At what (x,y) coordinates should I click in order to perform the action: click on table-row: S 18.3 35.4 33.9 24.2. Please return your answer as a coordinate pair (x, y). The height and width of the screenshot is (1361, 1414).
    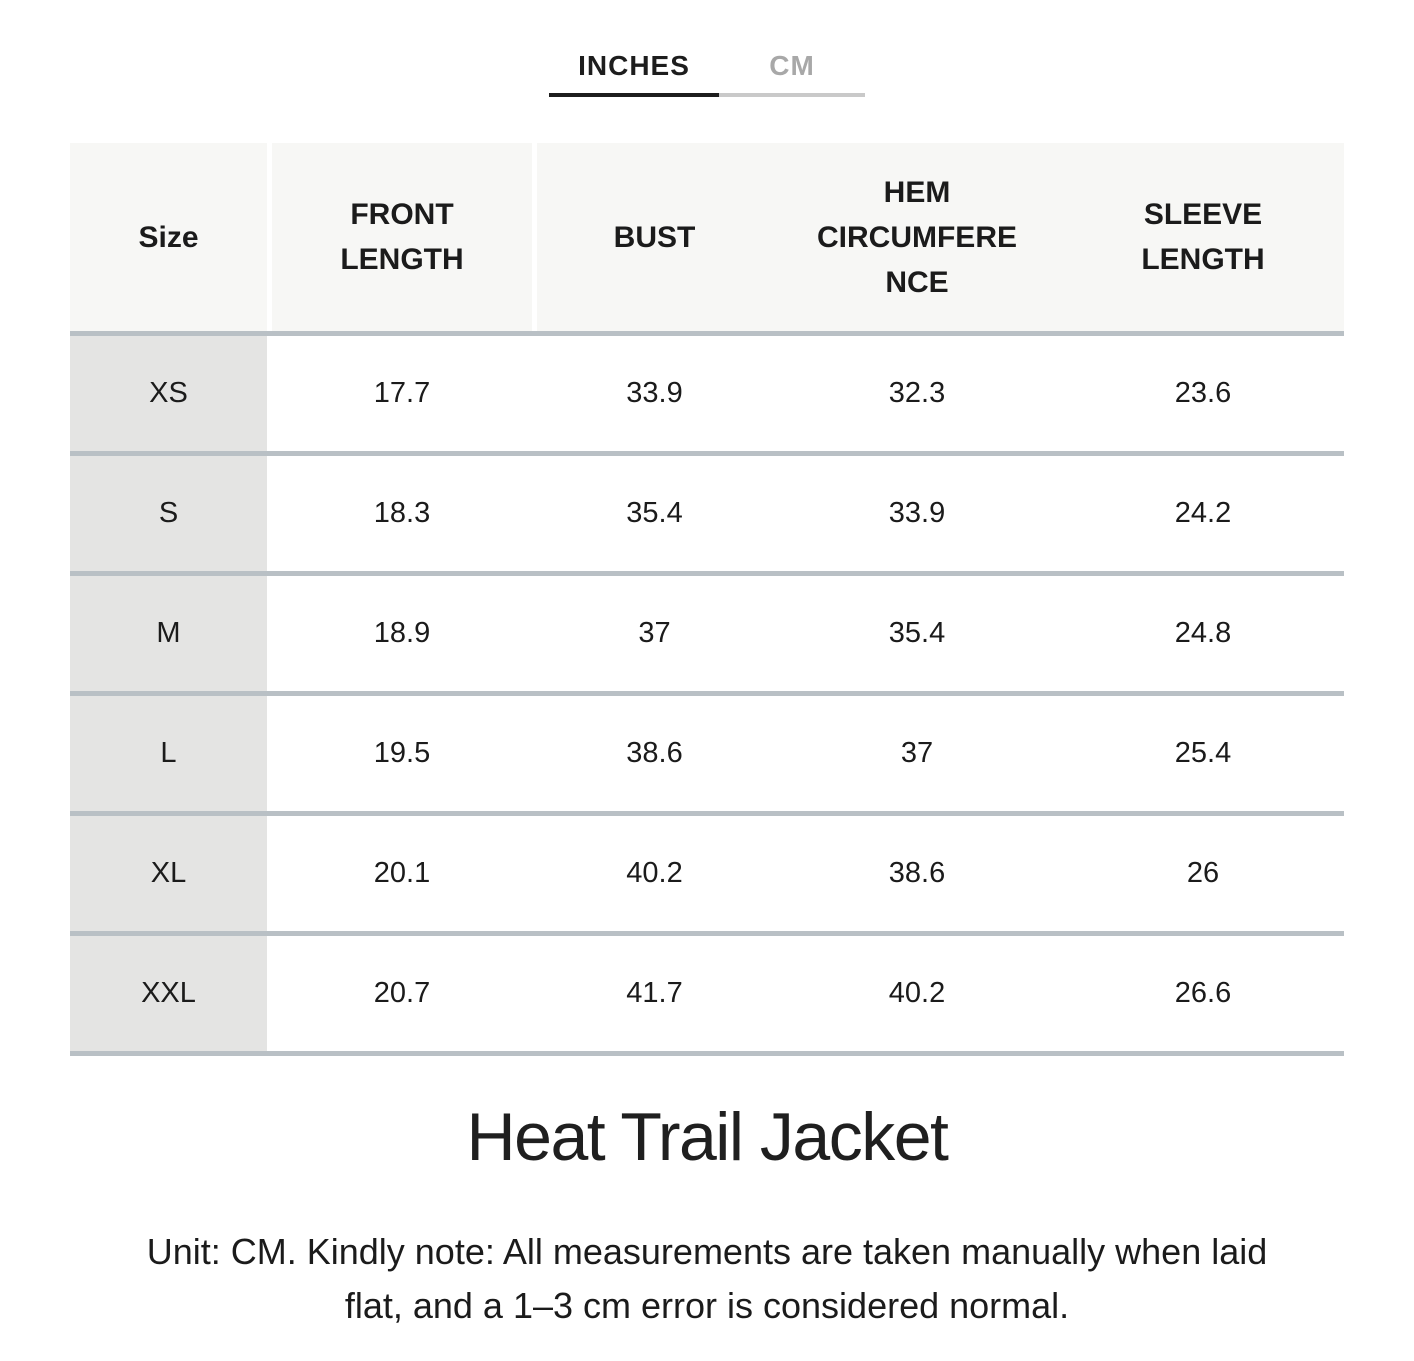
    Looking at the image, I should click on (707, 513).